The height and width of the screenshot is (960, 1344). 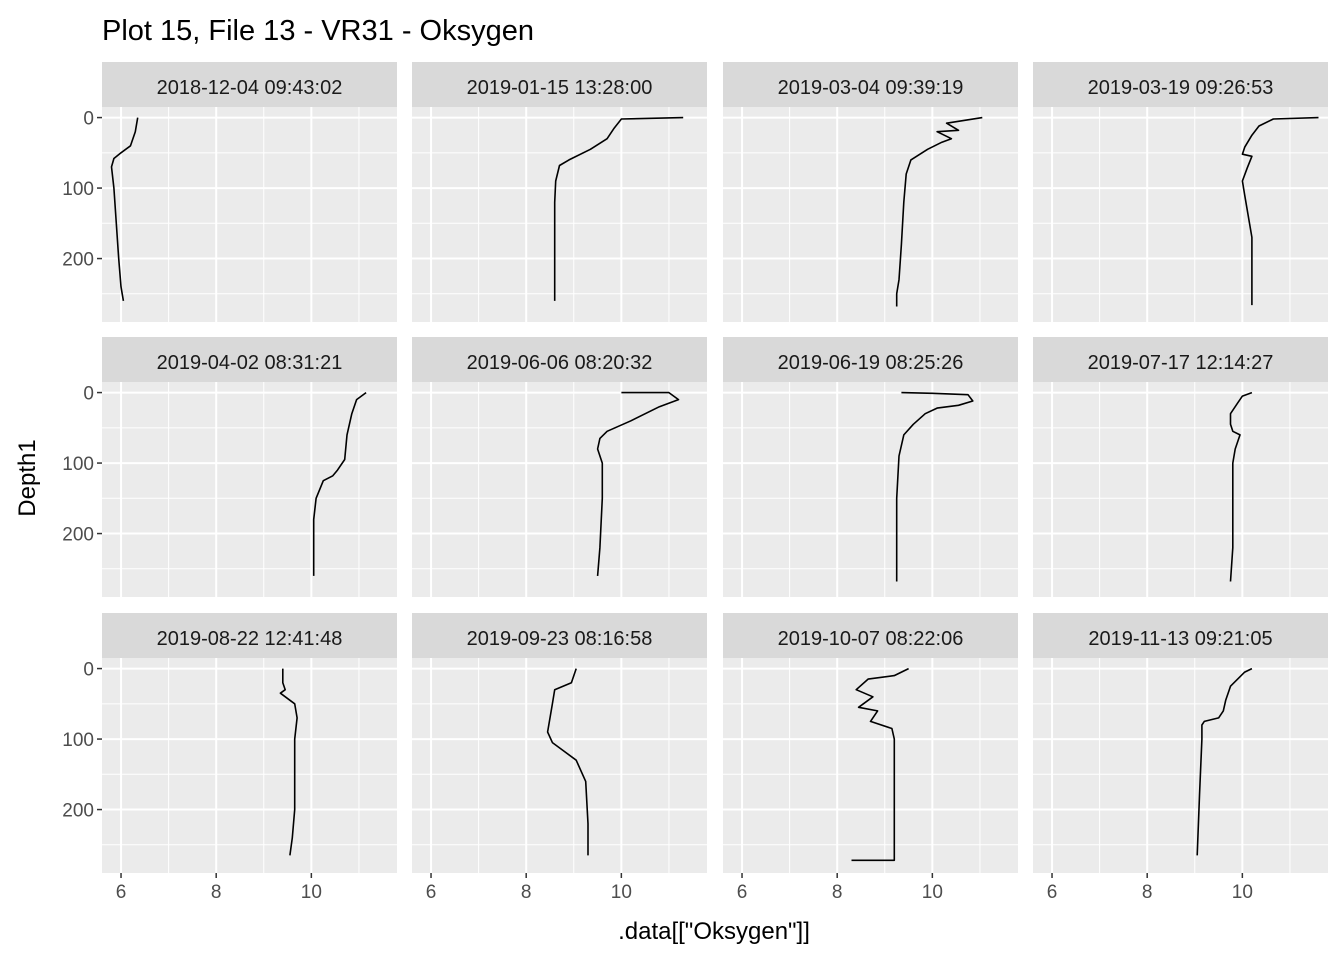 I want to click on chart-title: Plot 15, File 13 - VR31 - Oksygen, so click(x=318, y=31).